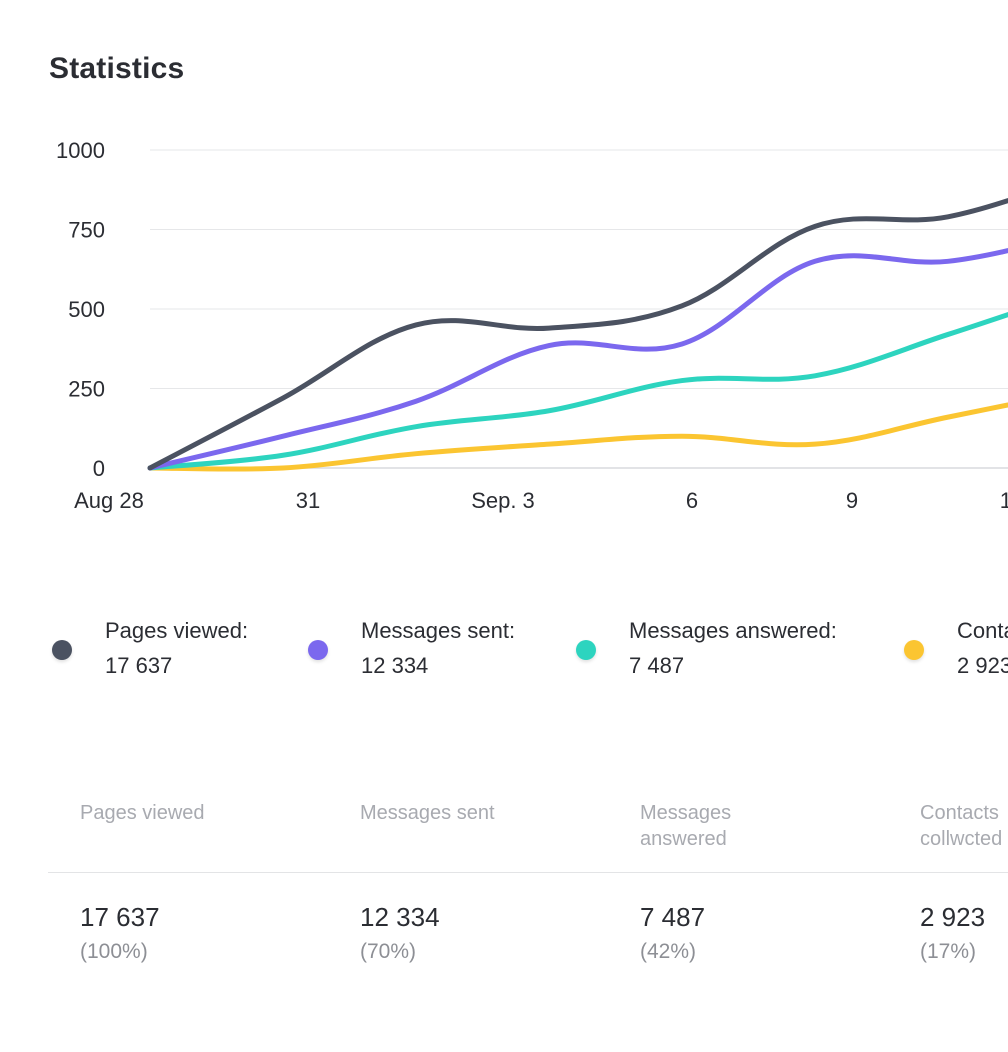  What do you see at coordinates (982, 665) in the screenshot?
I see `legend-value: 2 923` at bounding box center [982, 665].